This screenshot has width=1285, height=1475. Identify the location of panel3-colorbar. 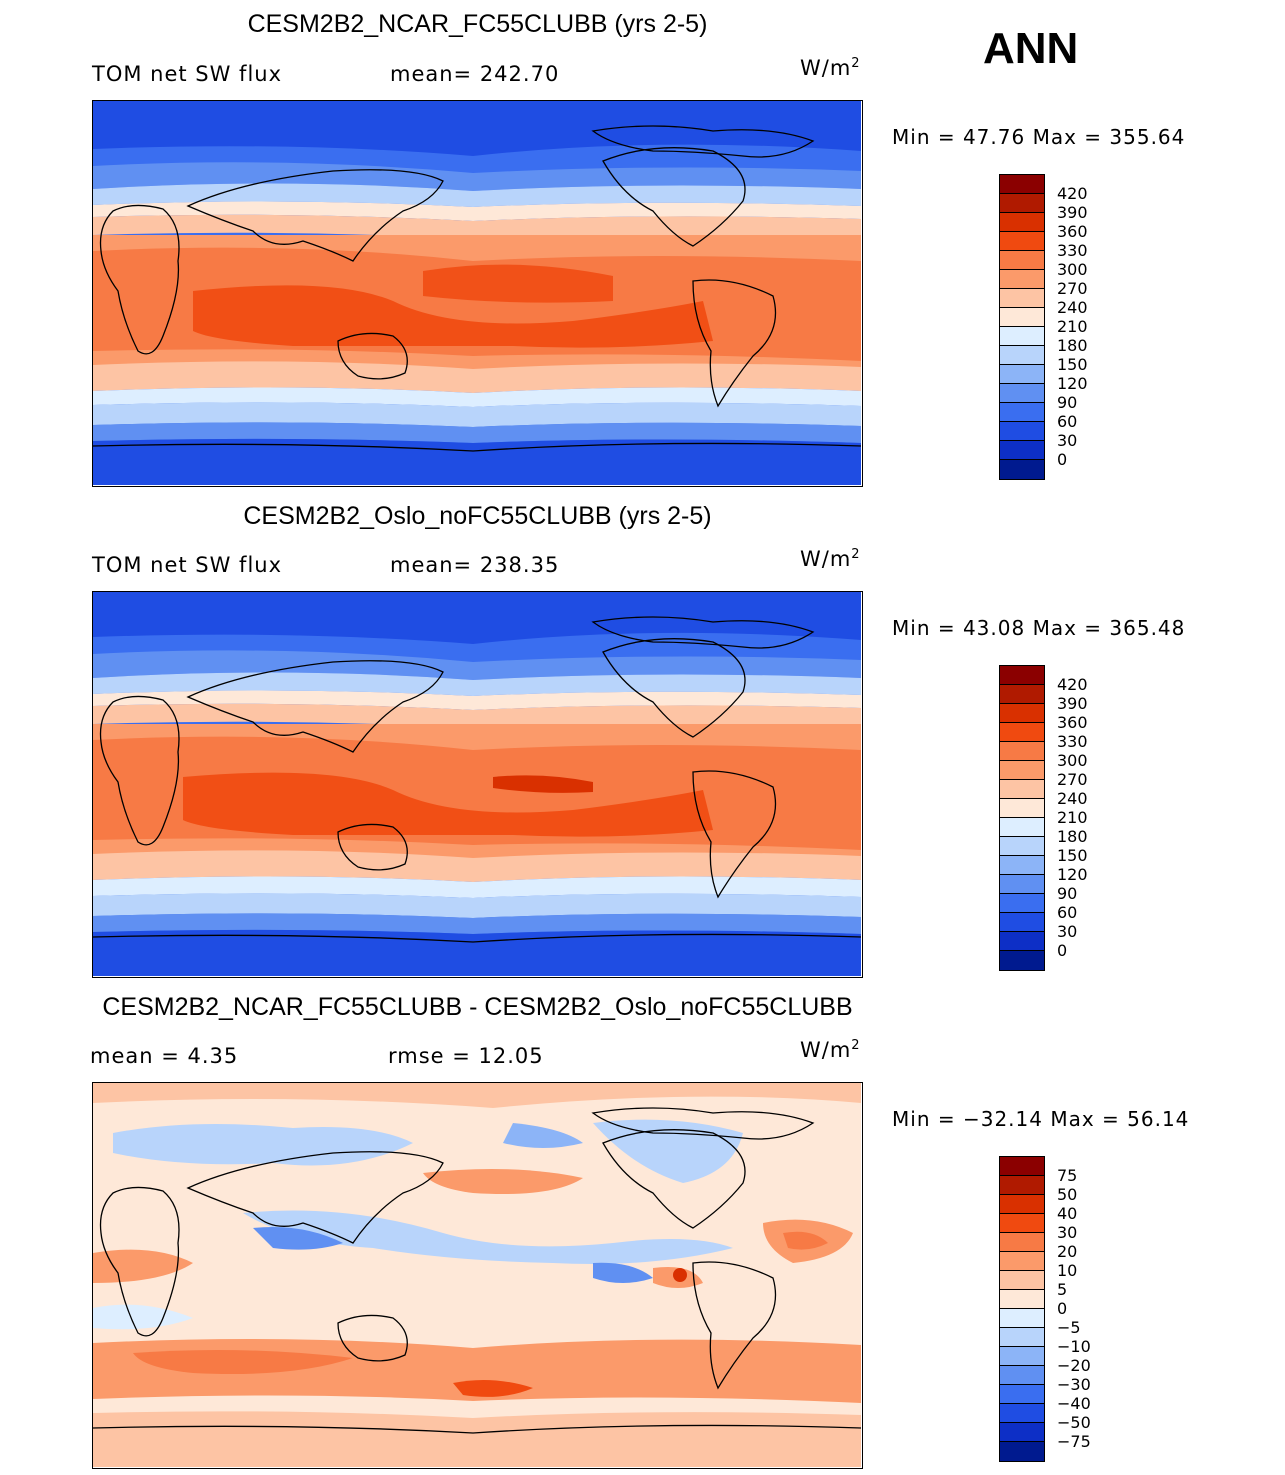
(1022, 1309).